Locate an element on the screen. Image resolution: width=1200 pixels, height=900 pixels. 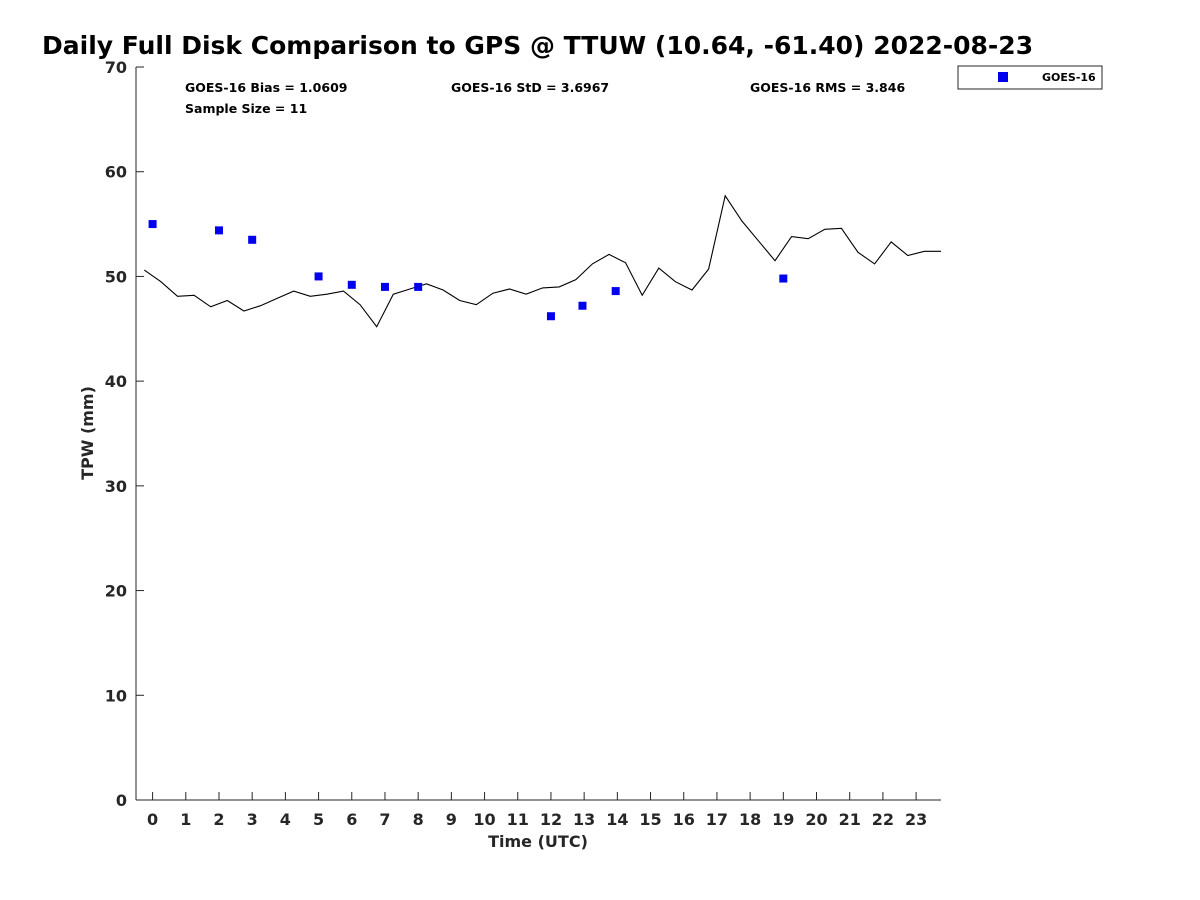
y-axis-ticks: 0 10 20 30 40 50 60 70 is located at coordinates (124, 434).